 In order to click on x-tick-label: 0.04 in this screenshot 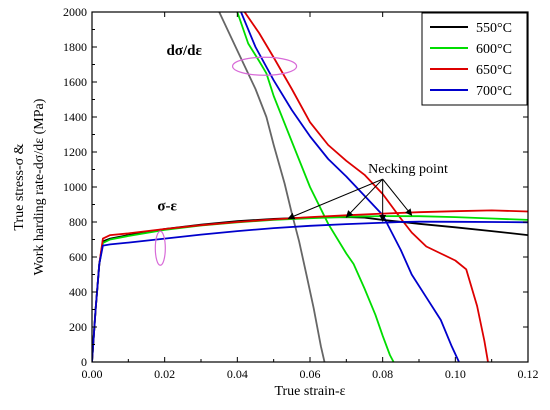, I will do `click(237, 374)`.